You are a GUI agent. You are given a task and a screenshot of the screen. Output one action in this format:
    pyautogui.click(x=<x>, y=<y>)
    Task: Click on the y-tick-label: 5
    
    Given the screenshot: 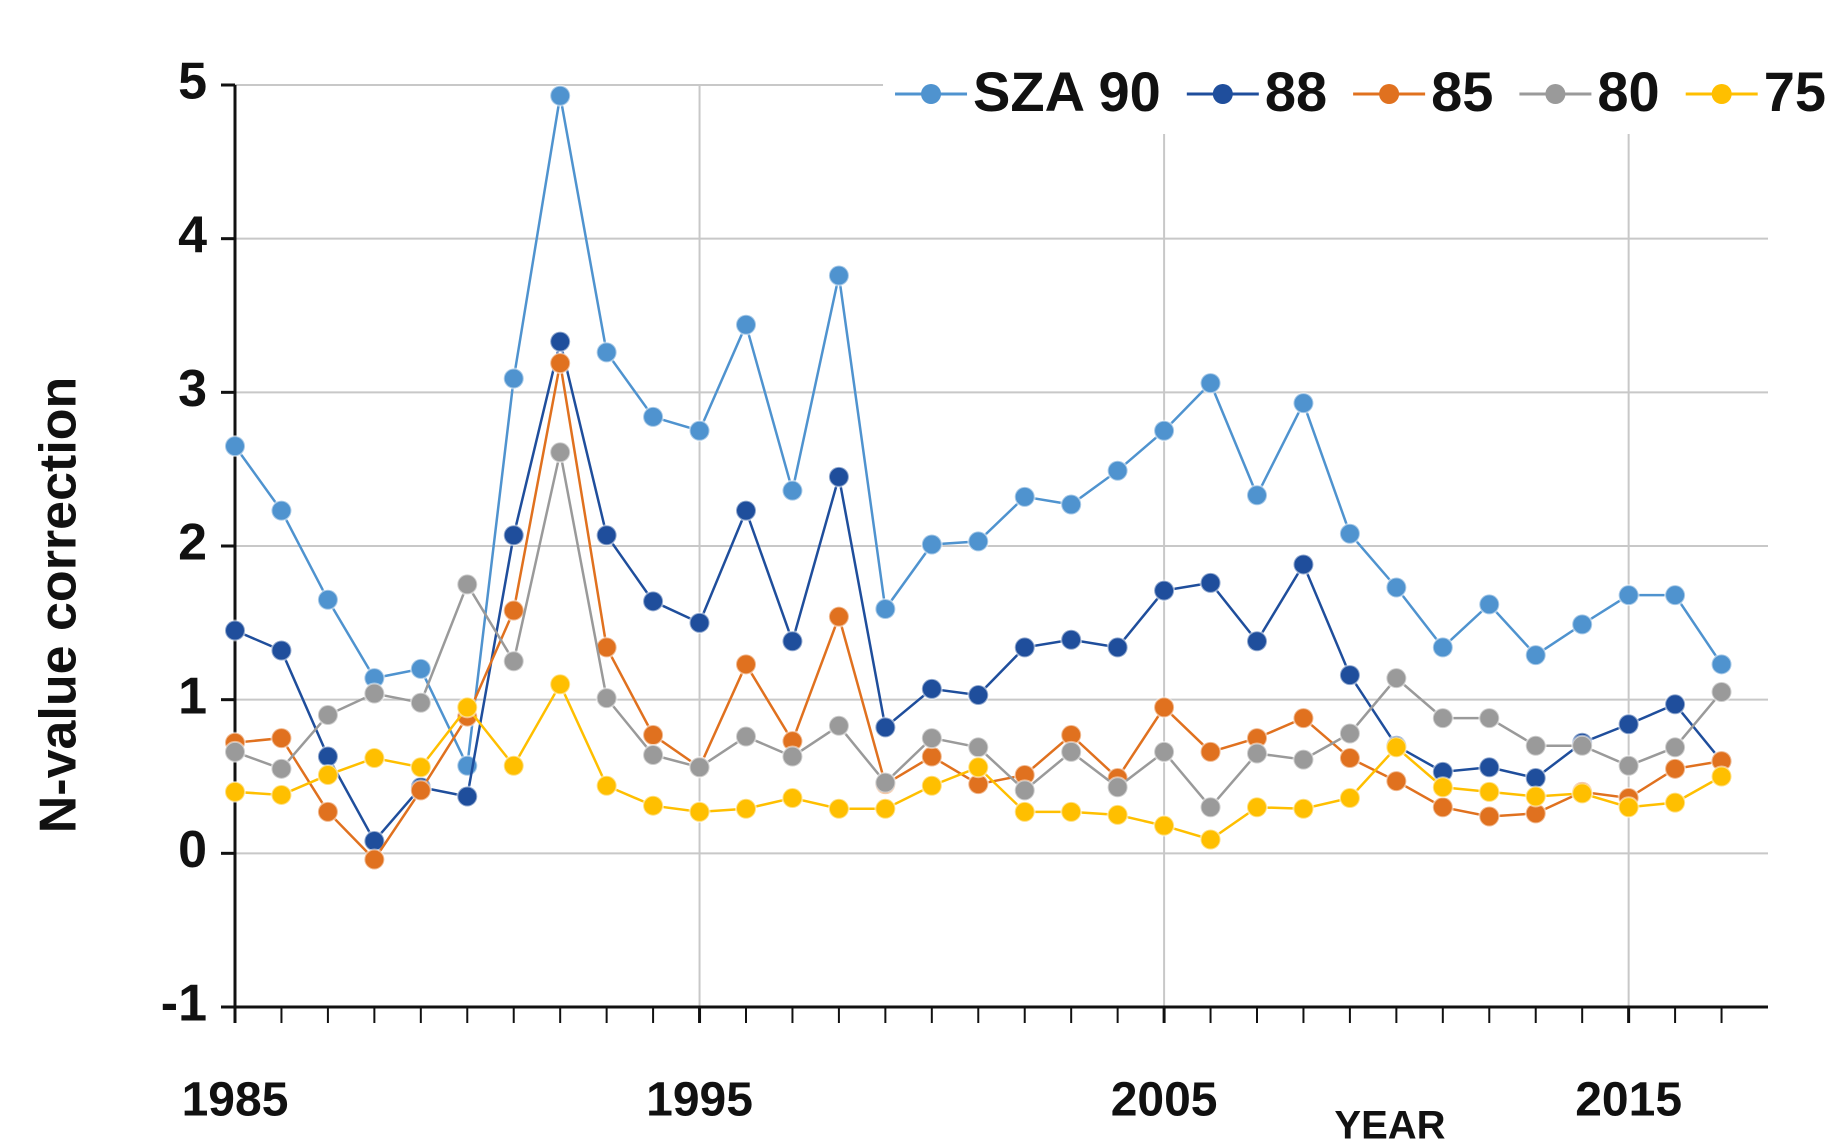 What is the action you would take?
    pyautogui.click(x=192, y=82)
    